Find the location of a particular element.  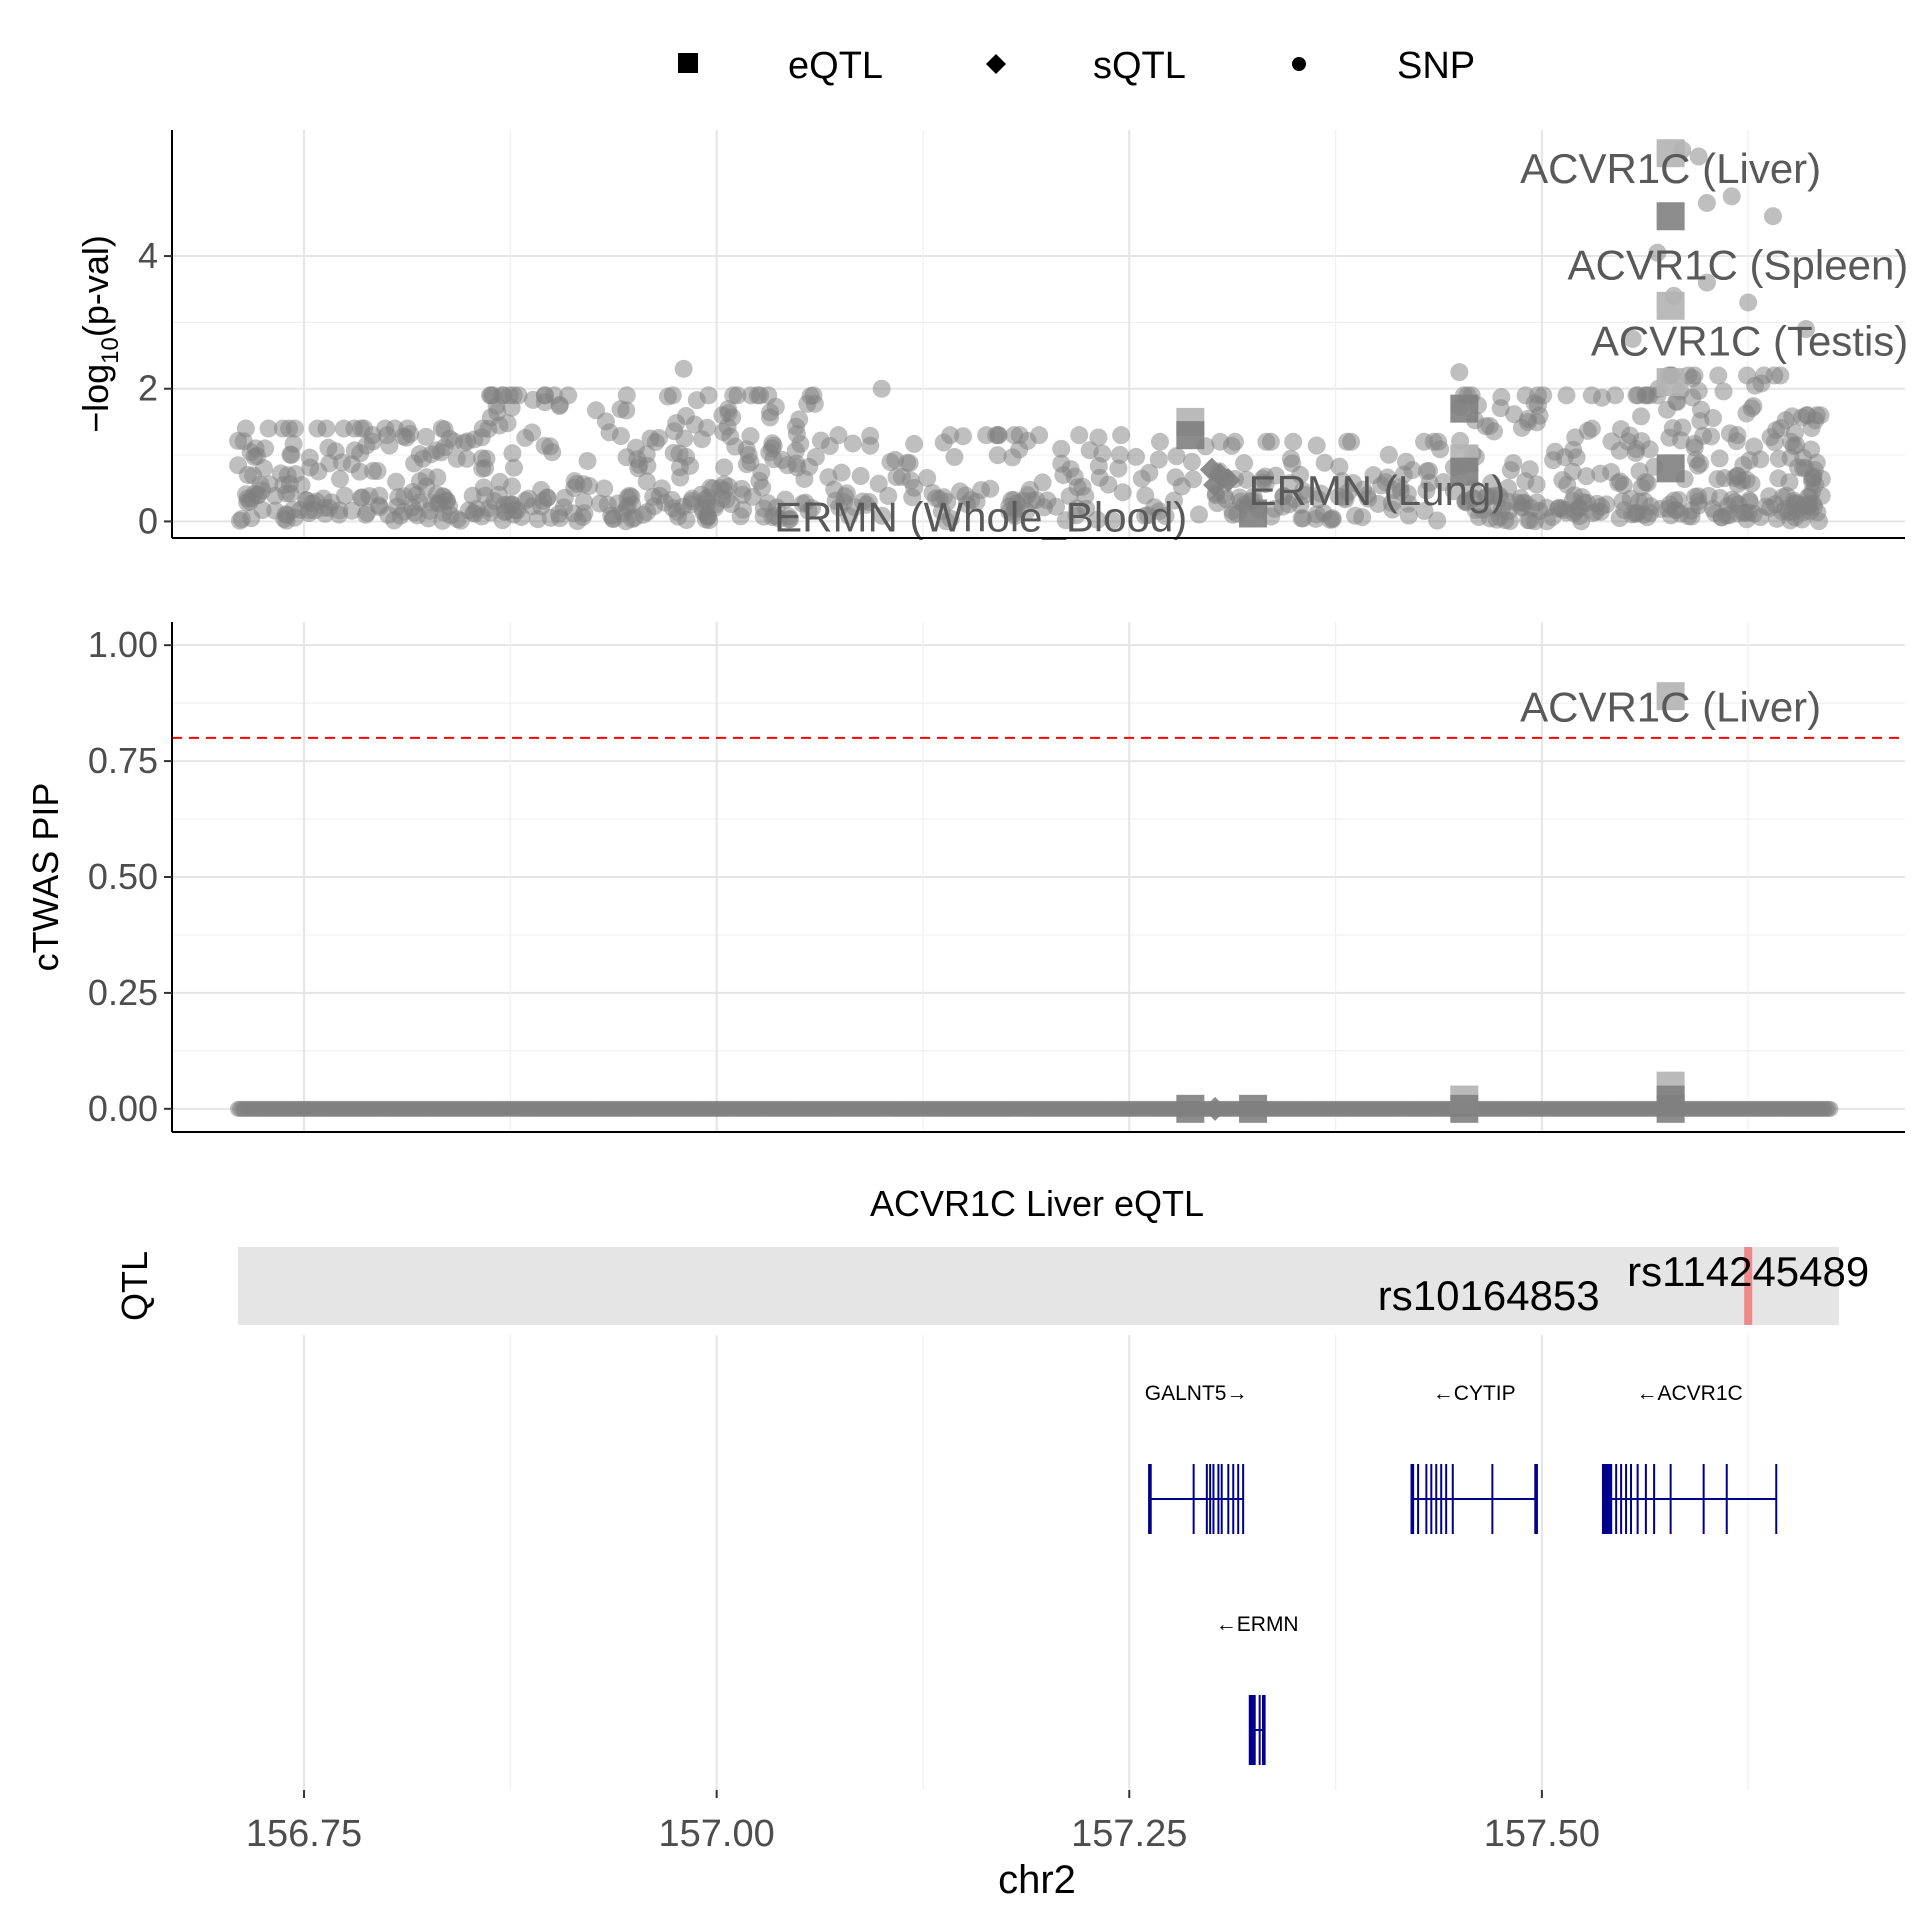

pip-snp-point is located at coordinates (1830, 1108).